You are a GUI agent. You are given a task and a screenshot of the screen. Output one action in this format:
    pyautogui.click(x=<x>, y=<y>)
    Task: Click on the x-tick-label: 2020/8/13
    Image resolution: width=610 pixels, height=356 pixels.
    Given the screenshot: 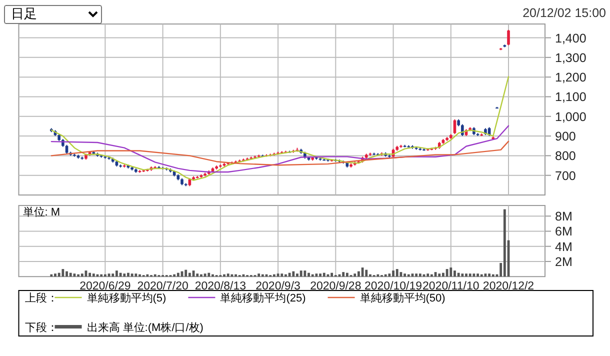 What is the action you would take?
    pyautogui.click(x=220, y=286)
    